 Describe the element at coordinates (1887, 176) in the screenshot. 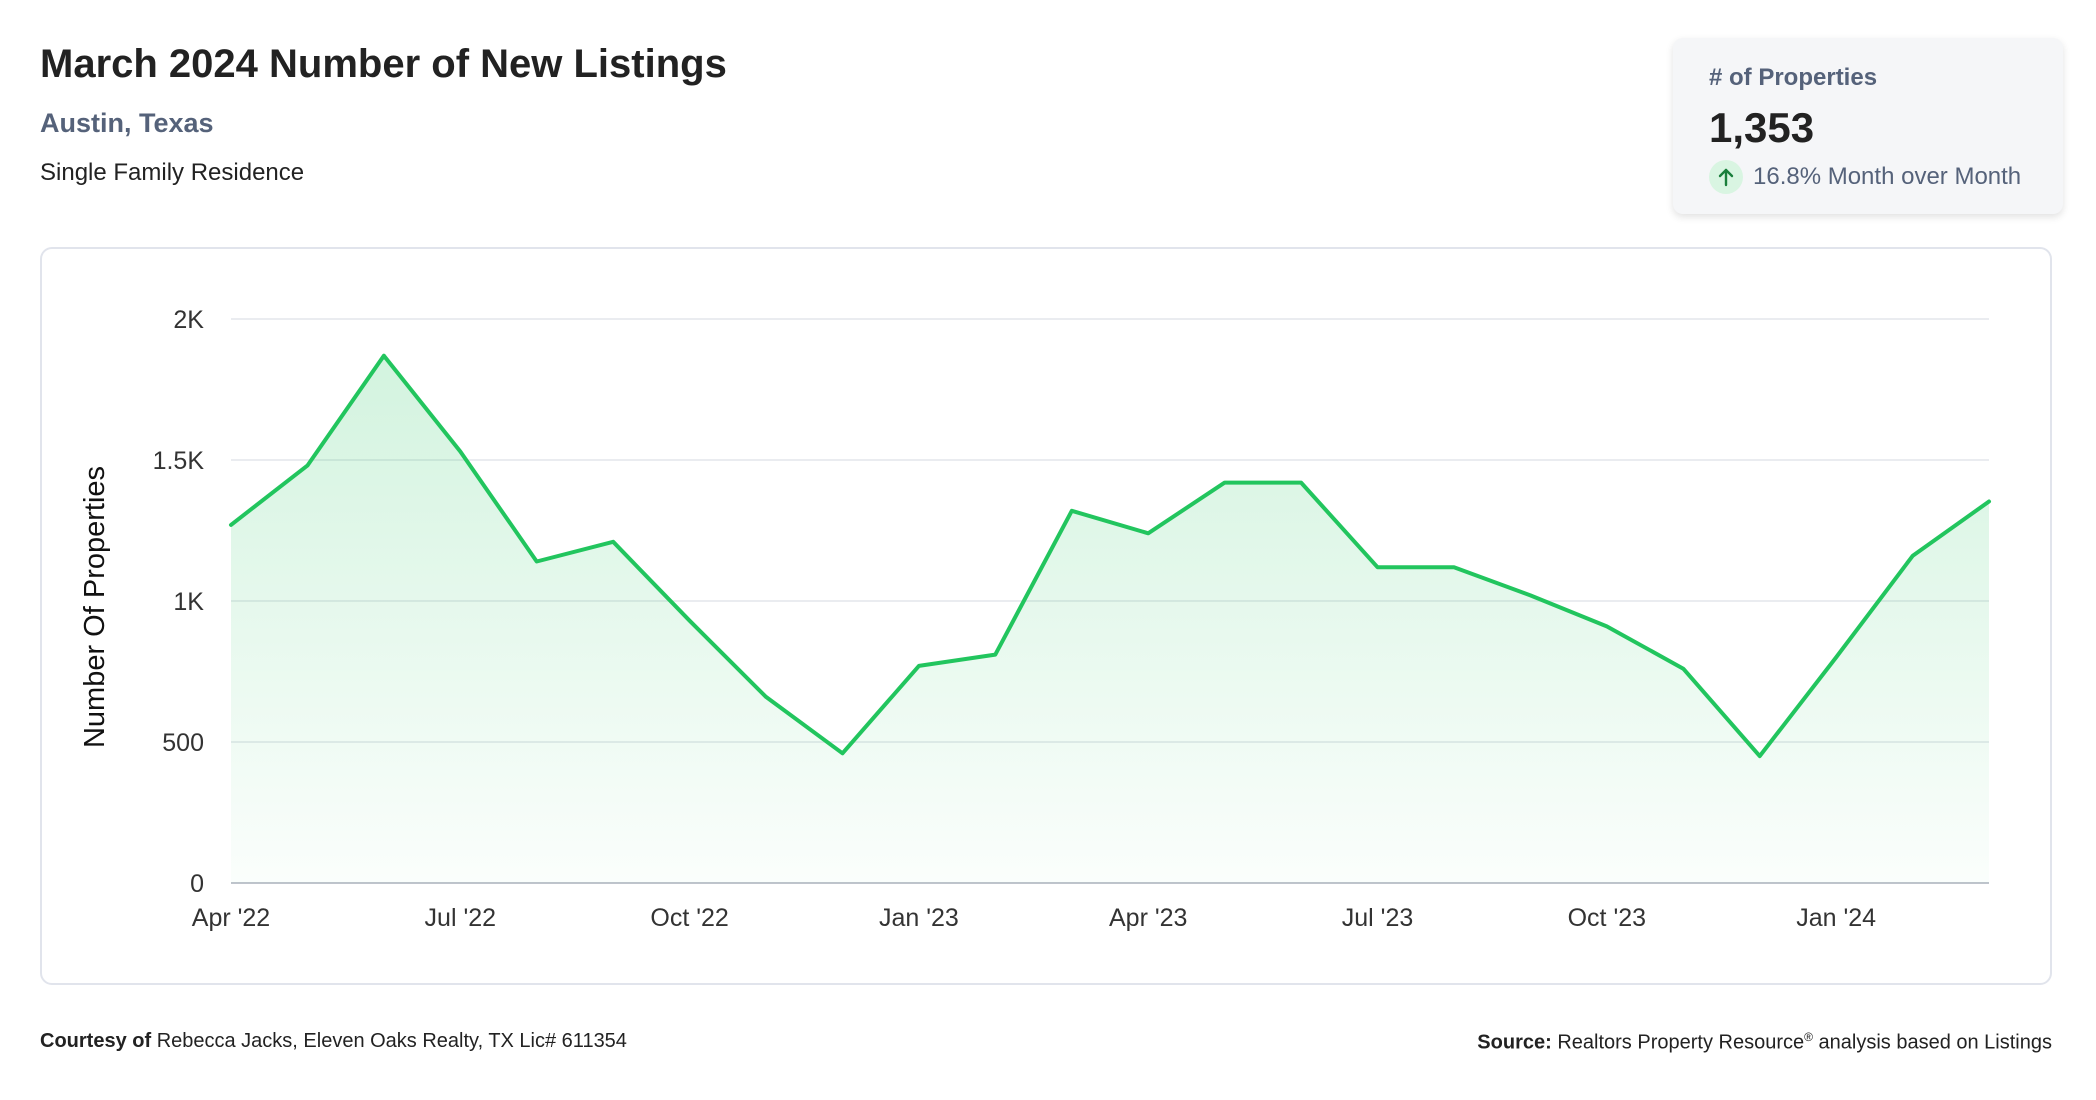

I see `kpi-change-text: 16.8% Month over Month` at that location.